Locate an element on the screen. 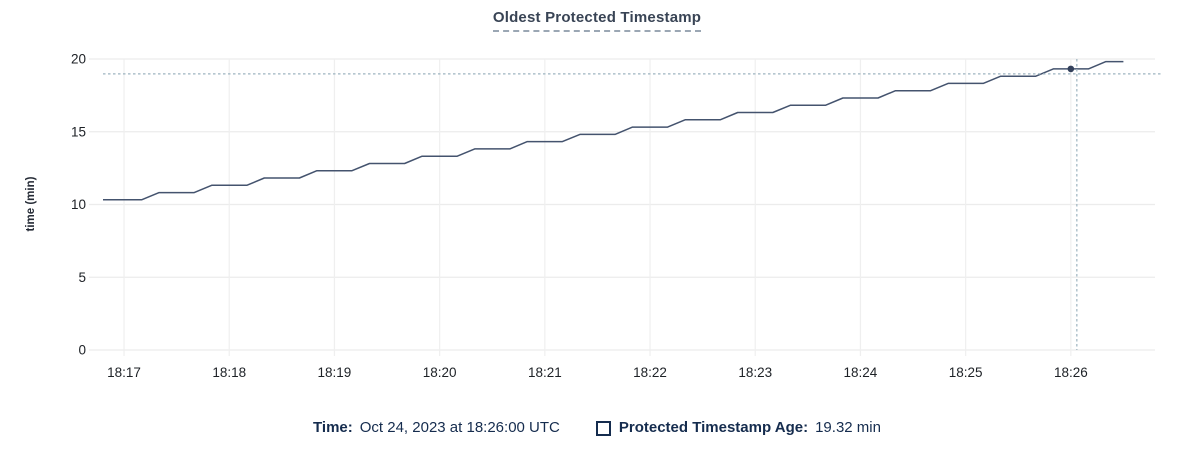 The width and height of the screenshot is (1194, 466). y-tick-label: 0 is located at coordinates (82, 350).